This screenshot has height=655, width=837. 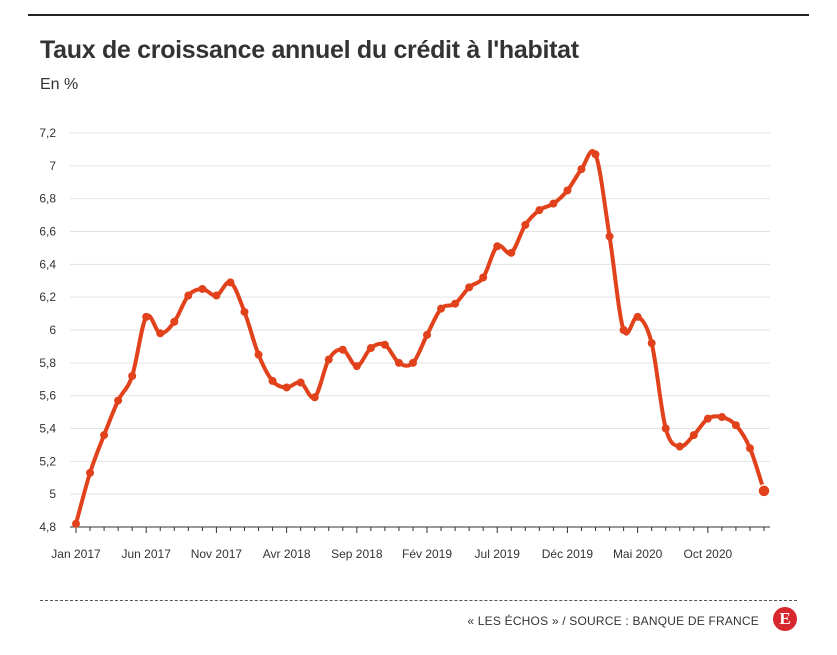 I want to click on footer-divider, so click(x=418, y=600).